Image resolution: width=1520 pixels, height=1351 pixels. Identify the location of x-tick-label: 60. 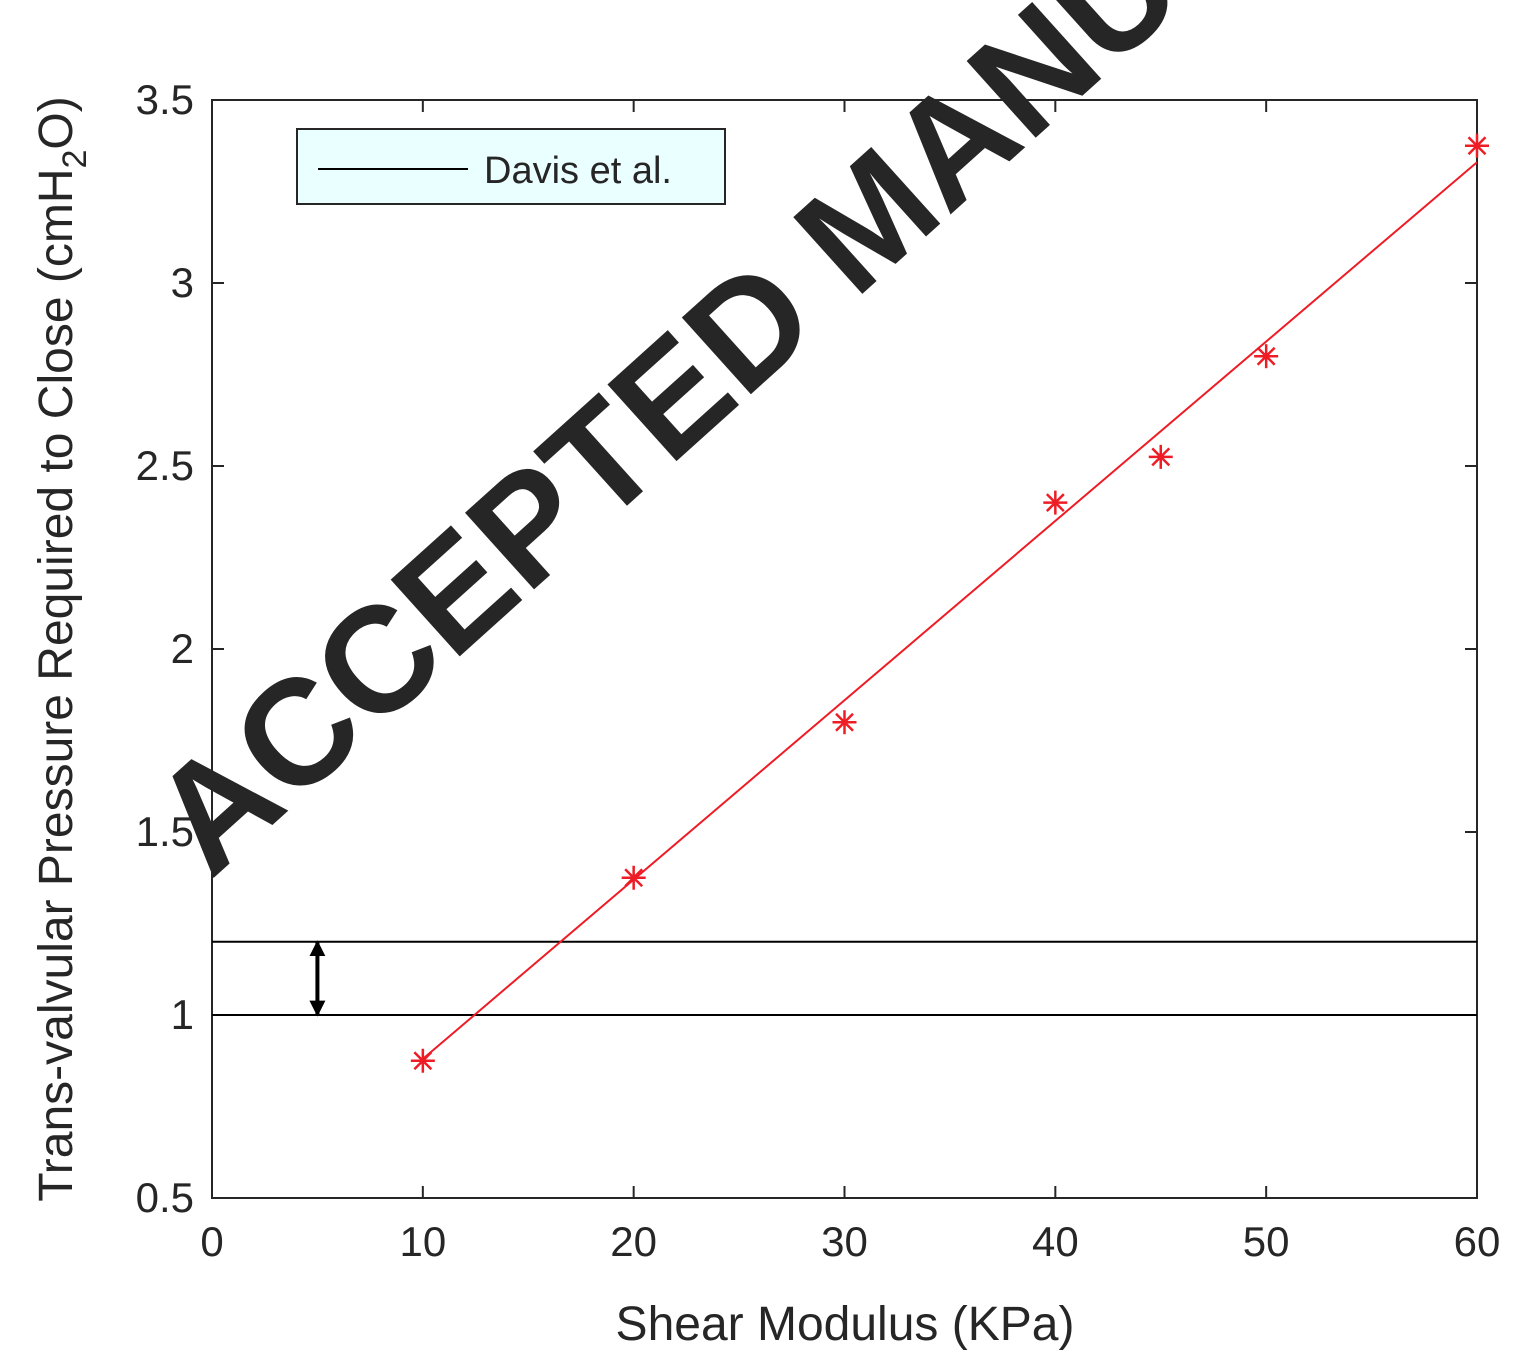
(1477, 1241).